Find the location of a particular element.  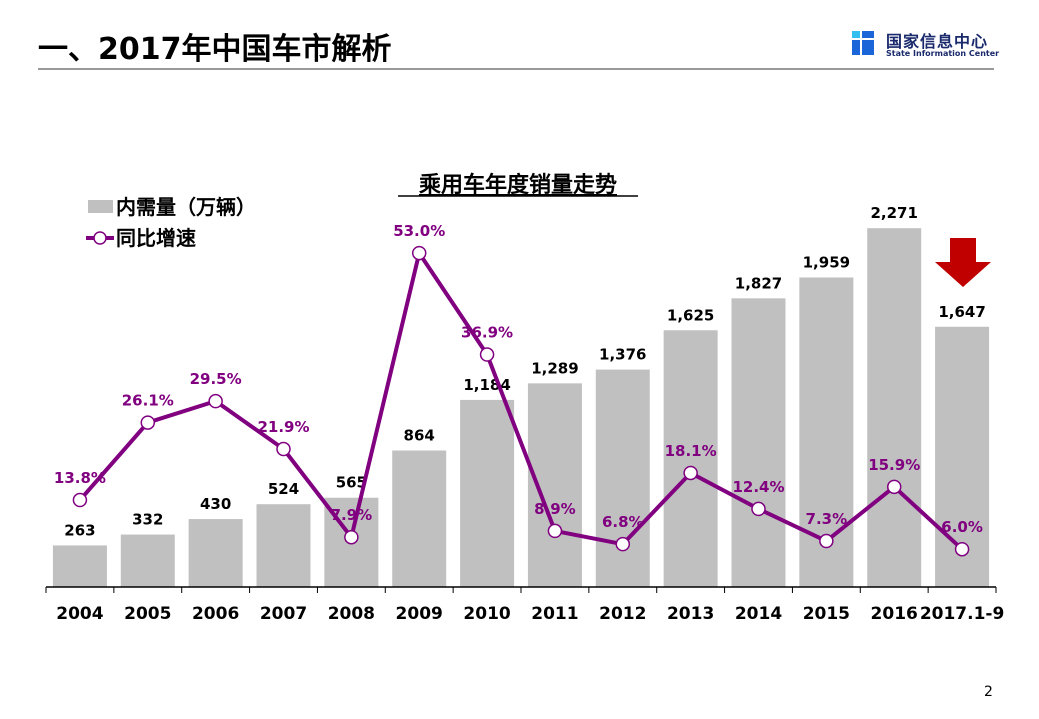

growth-point-2008 is located at coordinates (351, 537).